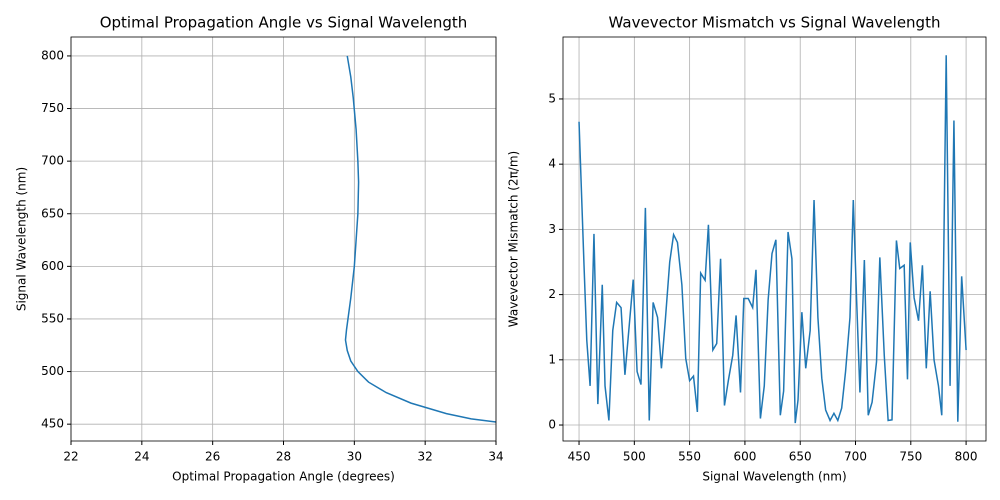 This screenshot has width=1000, height=500. What do you see at coordinates (52, 108) in the screenshot?
I see `y-tick-label: 750` at bounding box center [52, 108].